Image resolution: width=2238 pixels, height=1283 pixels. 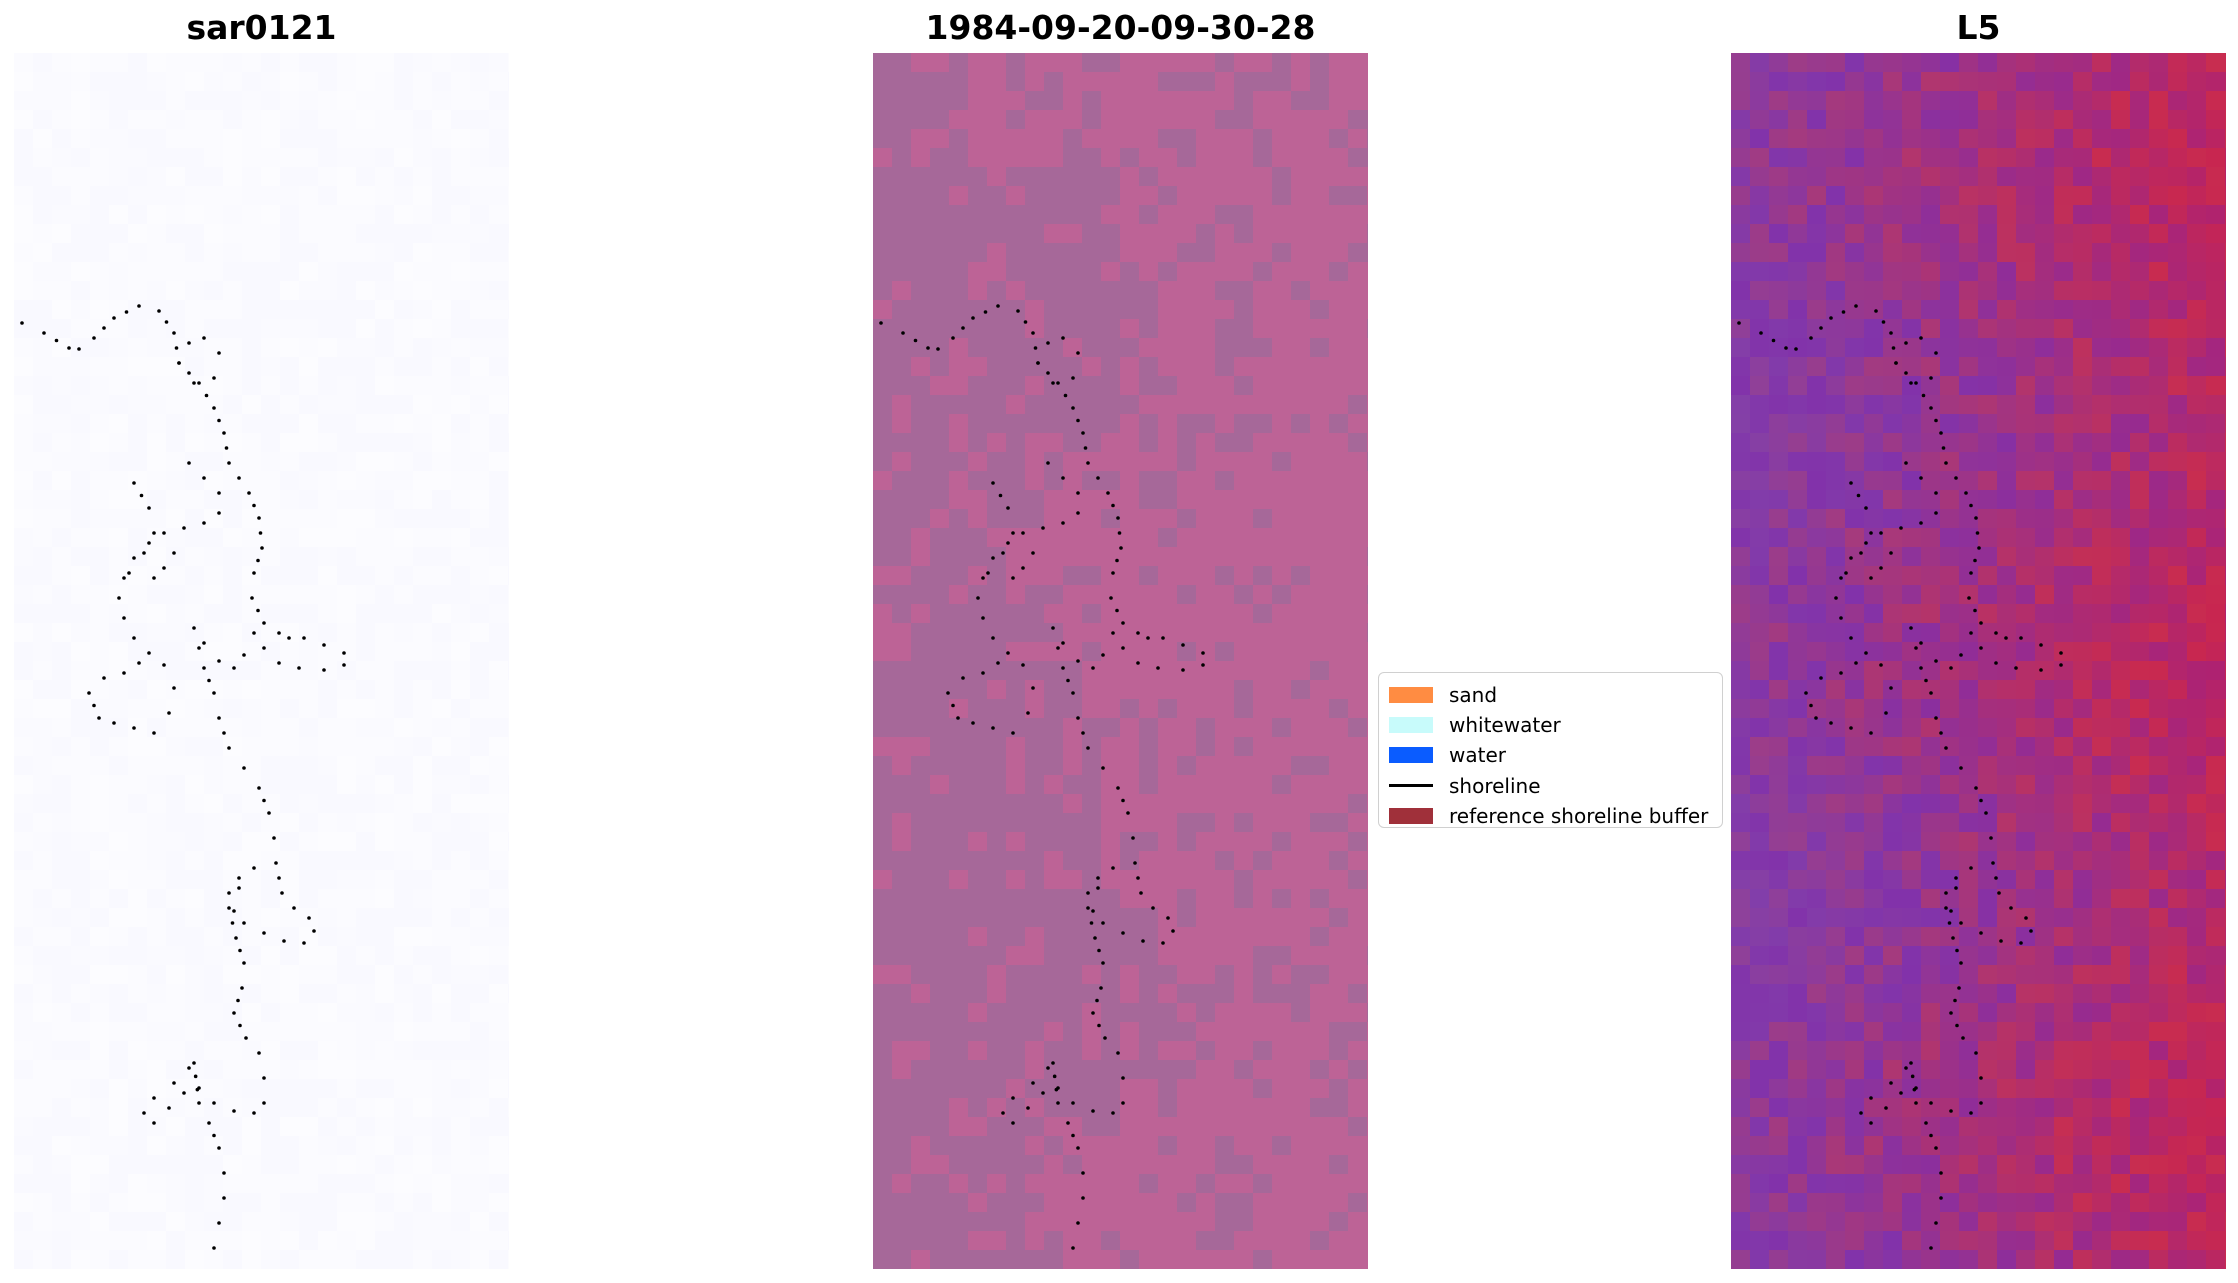 I want to click on legend-label-water: water, so click(x=1477, y=755).